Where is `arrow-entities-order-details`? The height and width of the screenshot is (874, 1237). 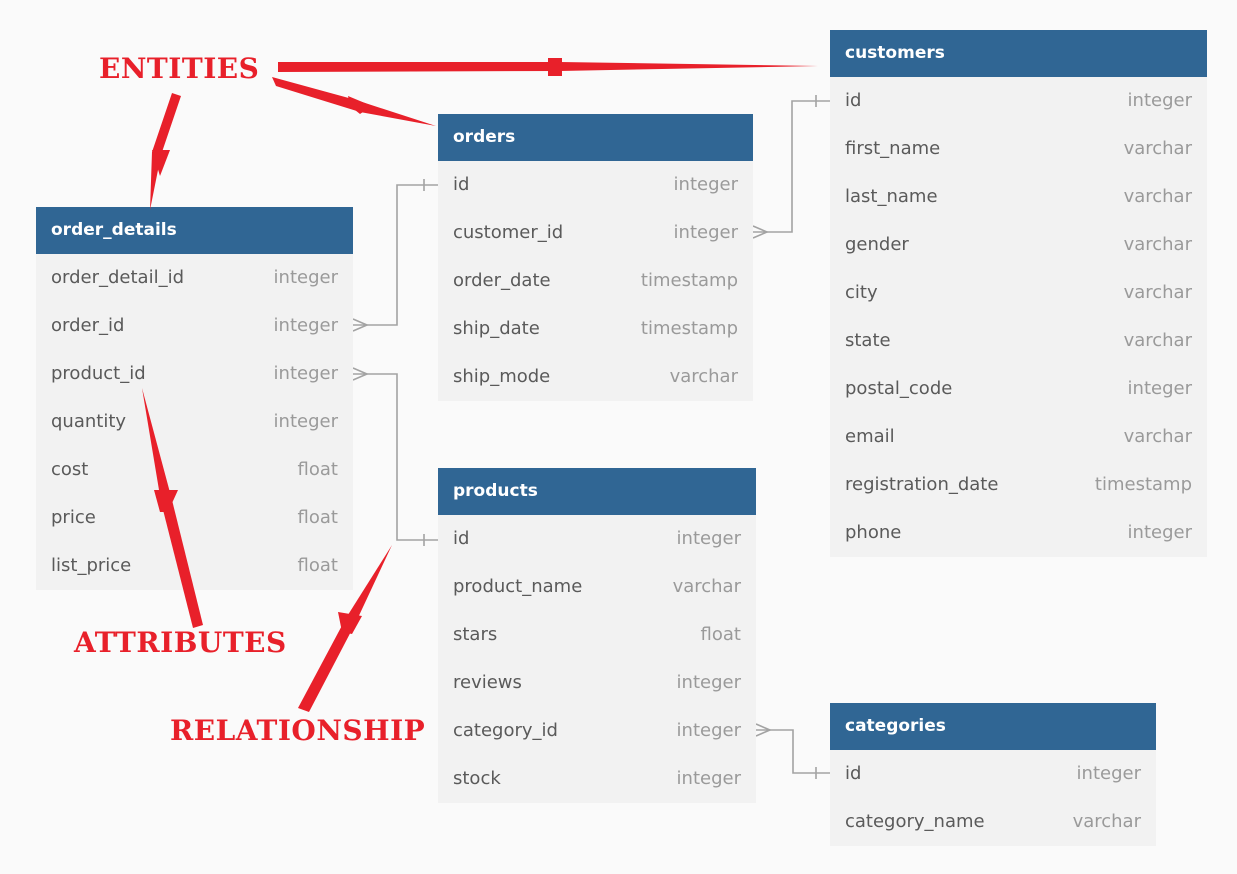
arrow-entities-order-details is located at coordinates (165, 151).